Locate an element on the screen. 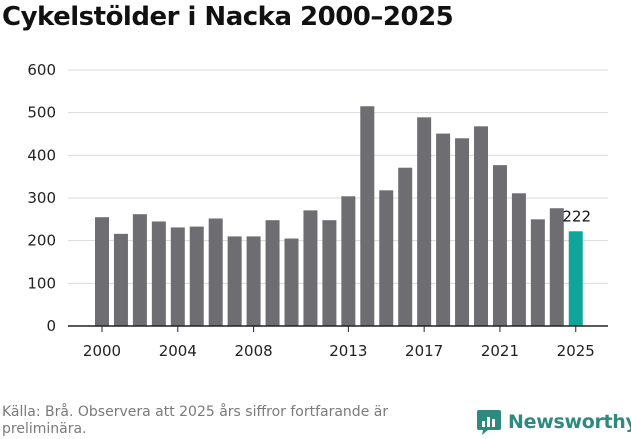  y-tick-label: 300 is located at coordinates (41, 198).